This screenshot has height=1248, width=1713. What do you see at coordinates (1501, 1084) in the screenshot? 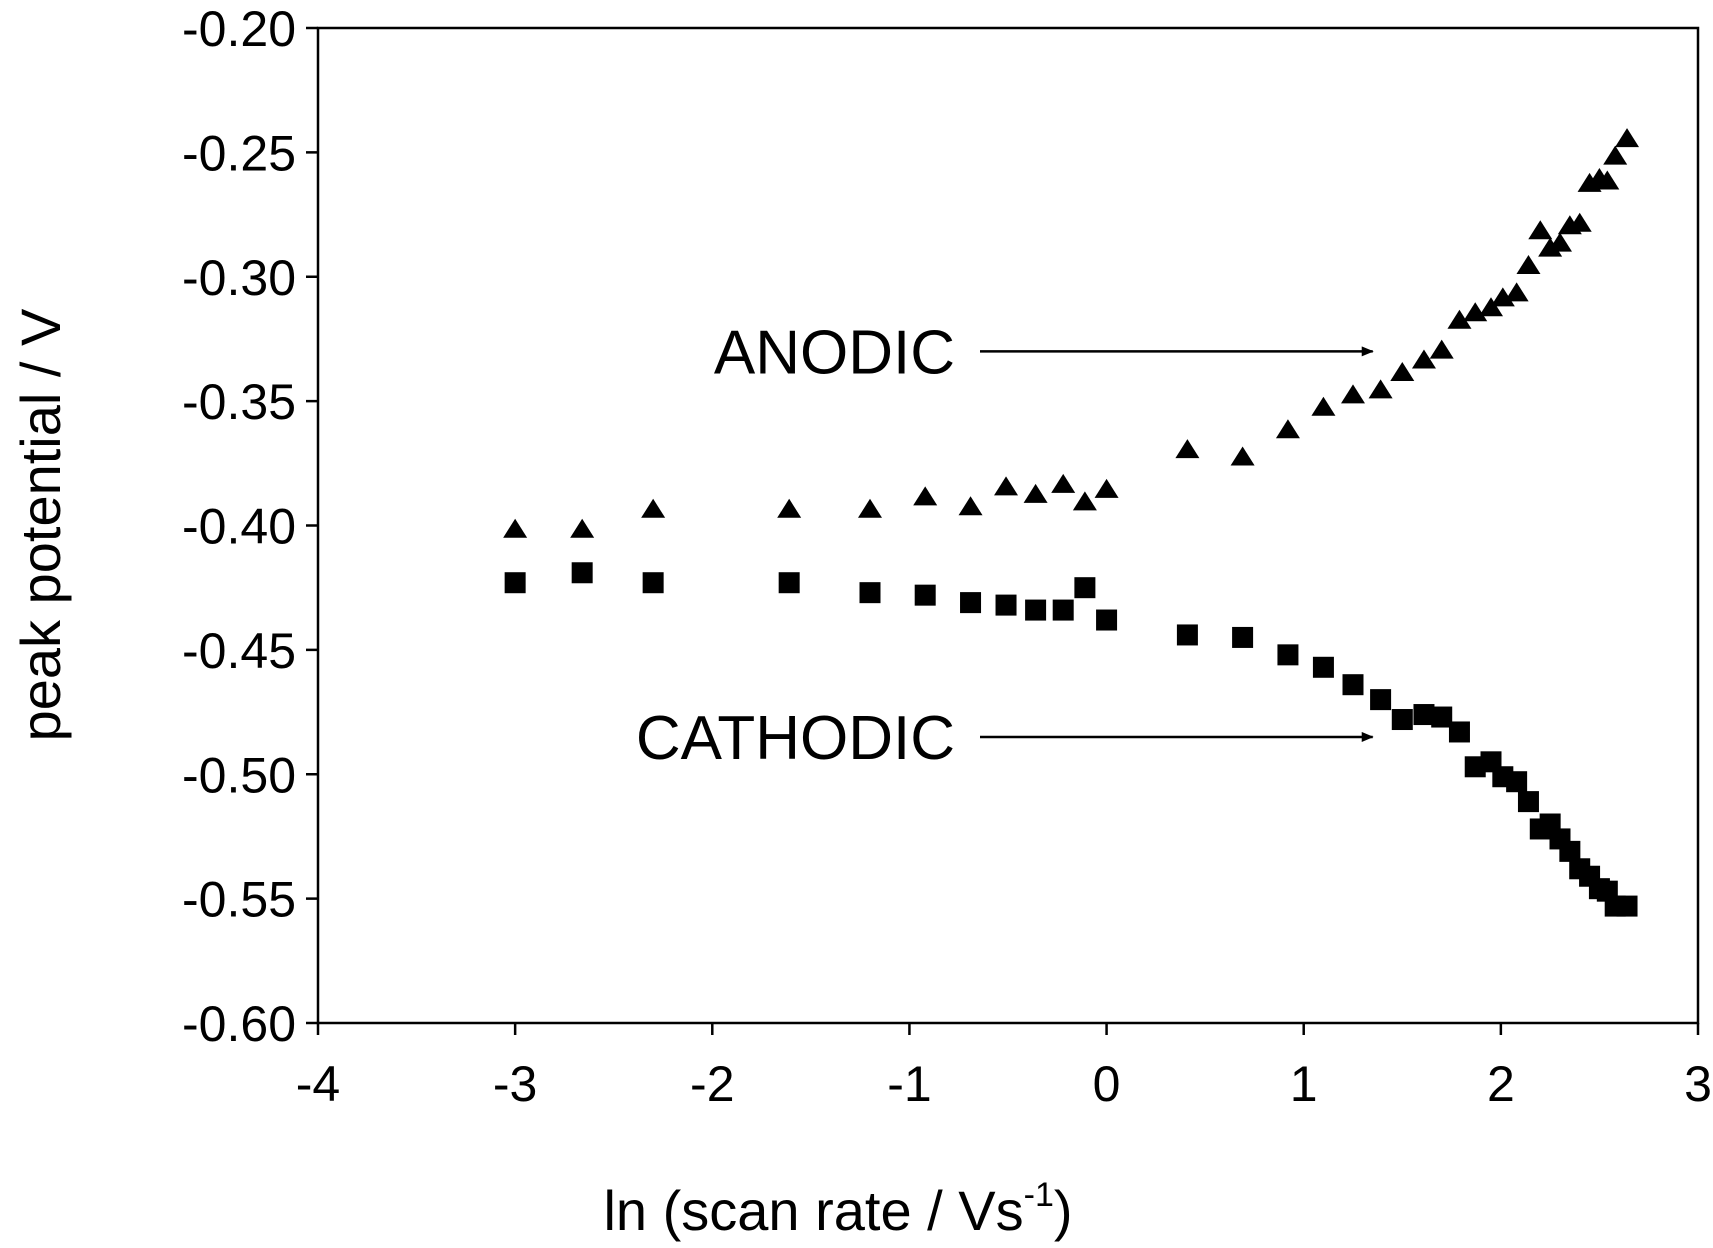
I see `x-tick-label-6: 2` at bounding box center [1501, 1084].